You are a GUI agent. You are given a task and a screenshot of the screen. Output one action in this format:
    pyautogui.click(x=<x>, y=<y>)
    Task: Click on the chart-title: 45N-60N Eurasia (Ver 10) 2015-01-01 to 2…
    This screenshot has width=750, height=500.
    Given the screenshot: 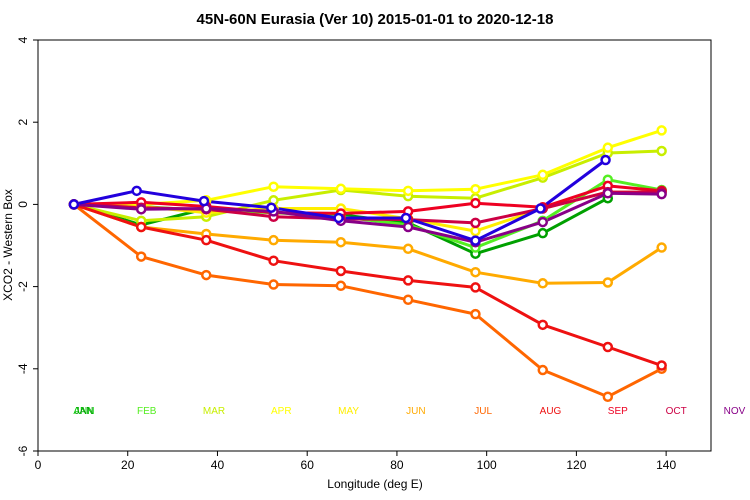 What is the action you would take?
    pyautogui.click(x=375, y=19)
    